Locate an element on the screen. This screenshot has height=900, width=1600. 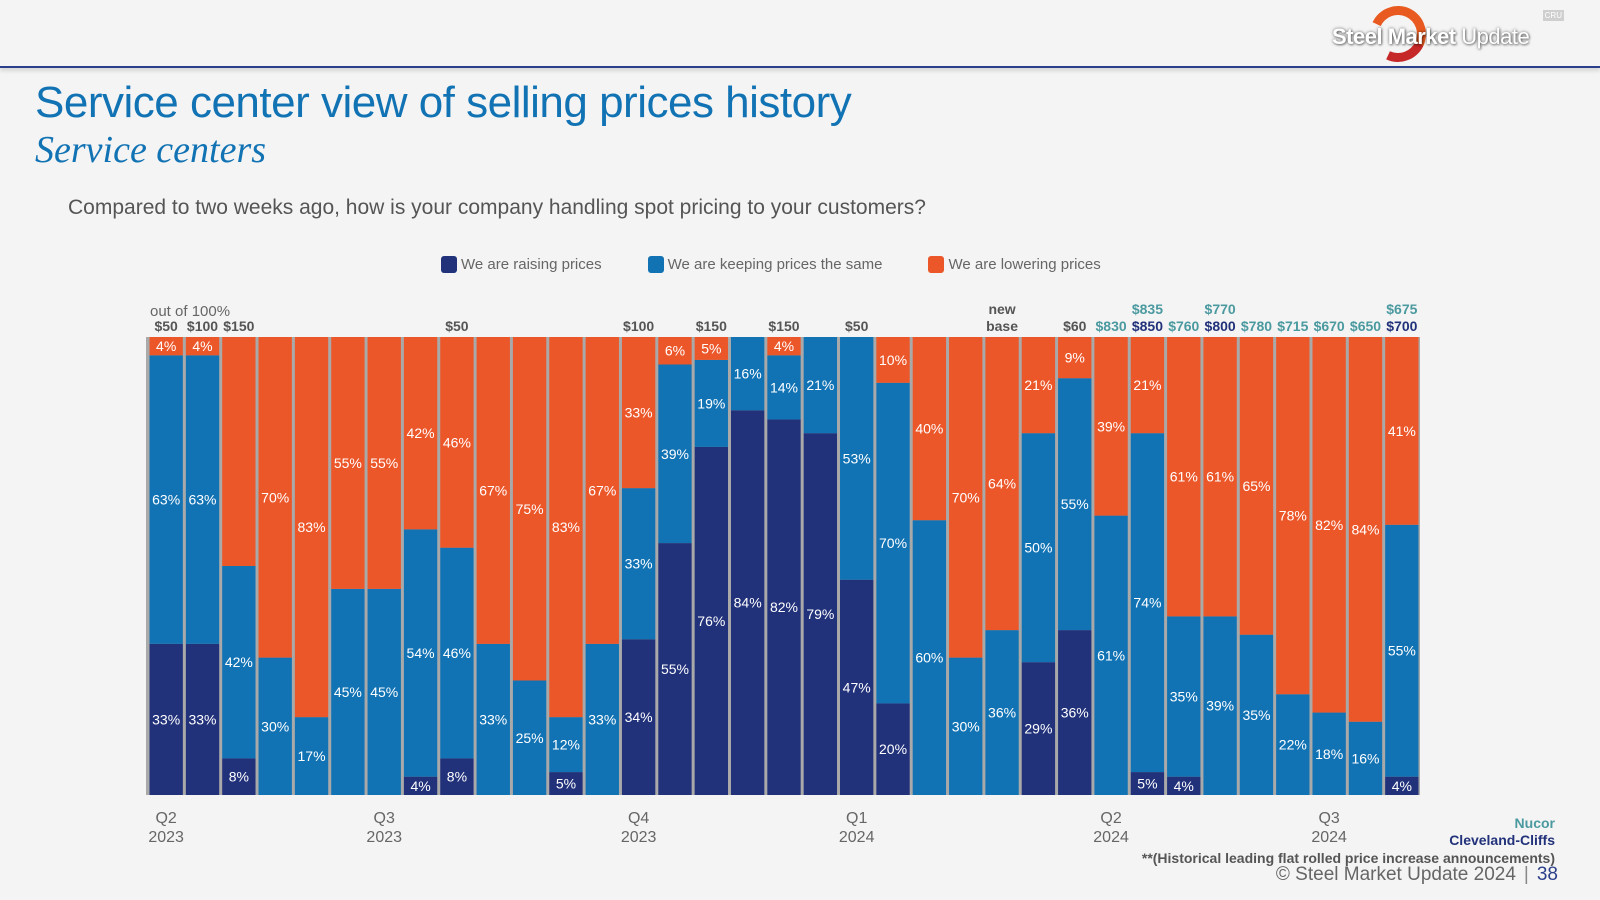
legend-label-raising: We are raising prices is located at coordinates (531, 264).